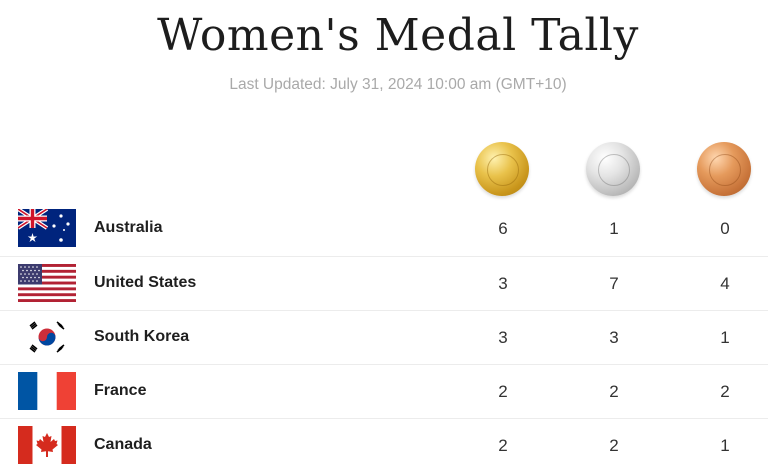 This screenshot has width=768, height=474. What do you see at coordinates (145, 282) in the screenshot?
I see `country-name: United States` at bounding box center [145, 282].